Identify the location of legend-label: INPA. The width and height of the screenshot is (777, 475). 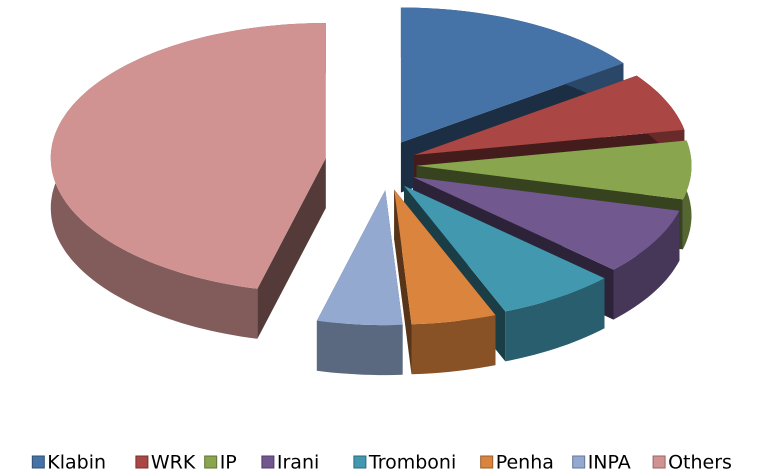
(609, 463).